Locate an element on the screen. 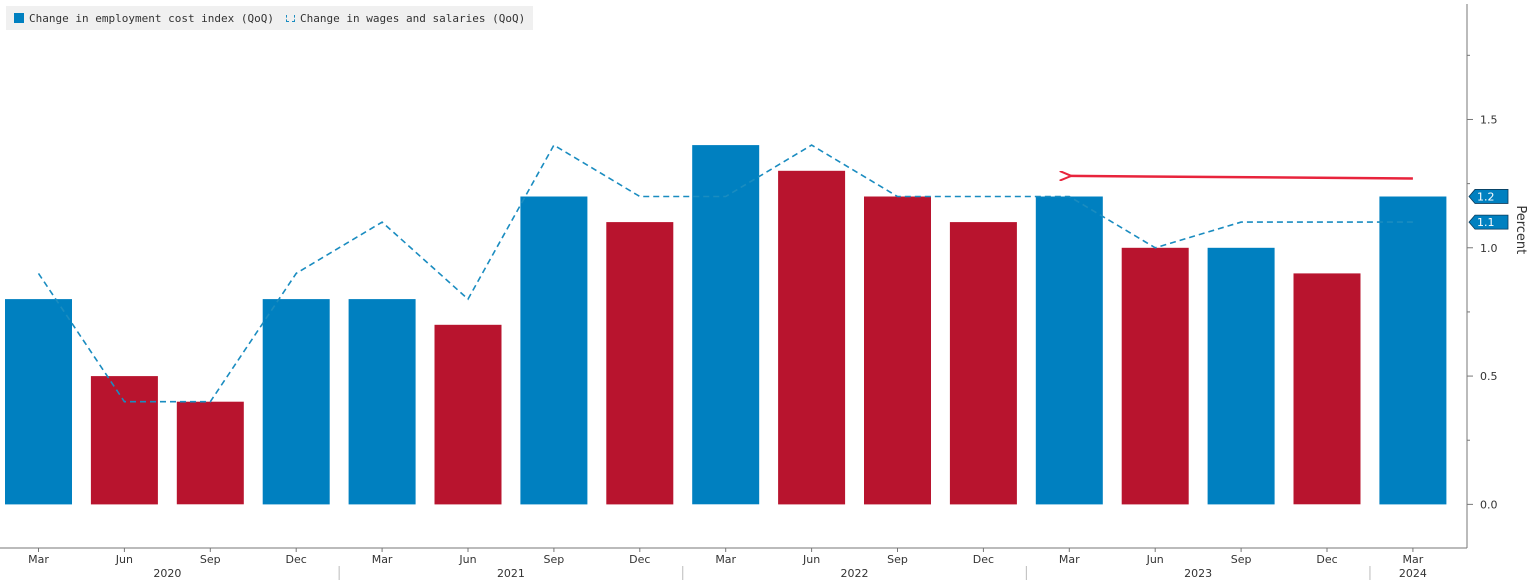 The image size is (1535, 580). legend-swatch-bars is located at coordinates (19, 18).